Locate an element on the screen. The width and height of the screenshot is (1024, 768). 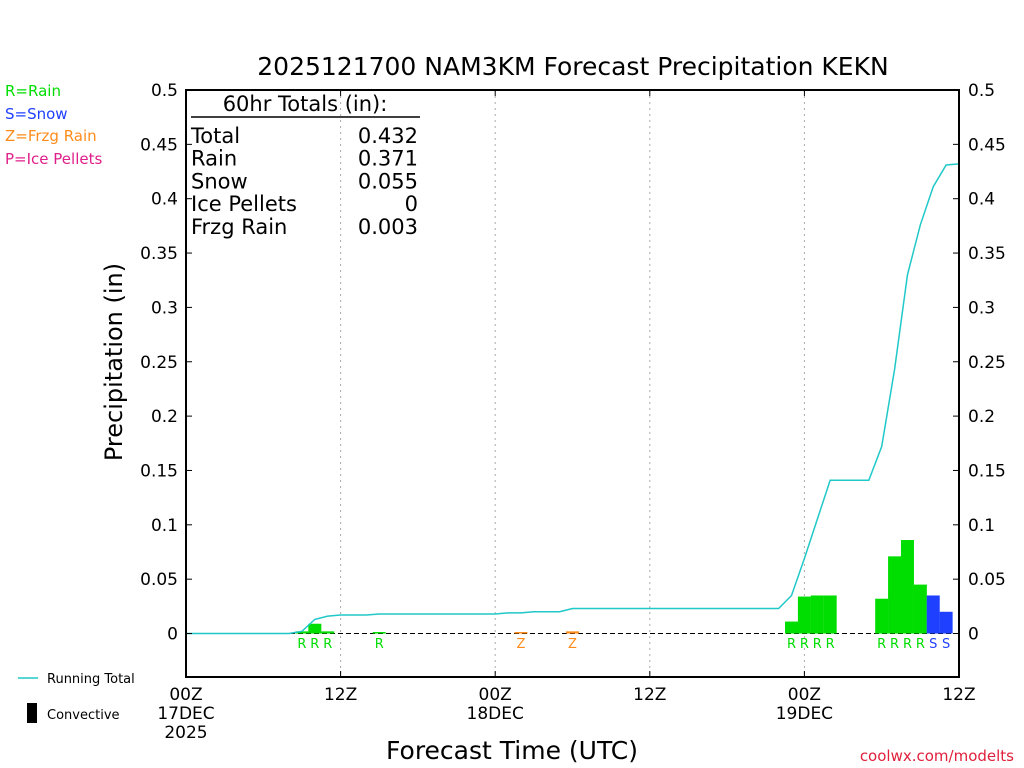
y-tick-label-right: 0.45 is located at coordinates (987, 145).